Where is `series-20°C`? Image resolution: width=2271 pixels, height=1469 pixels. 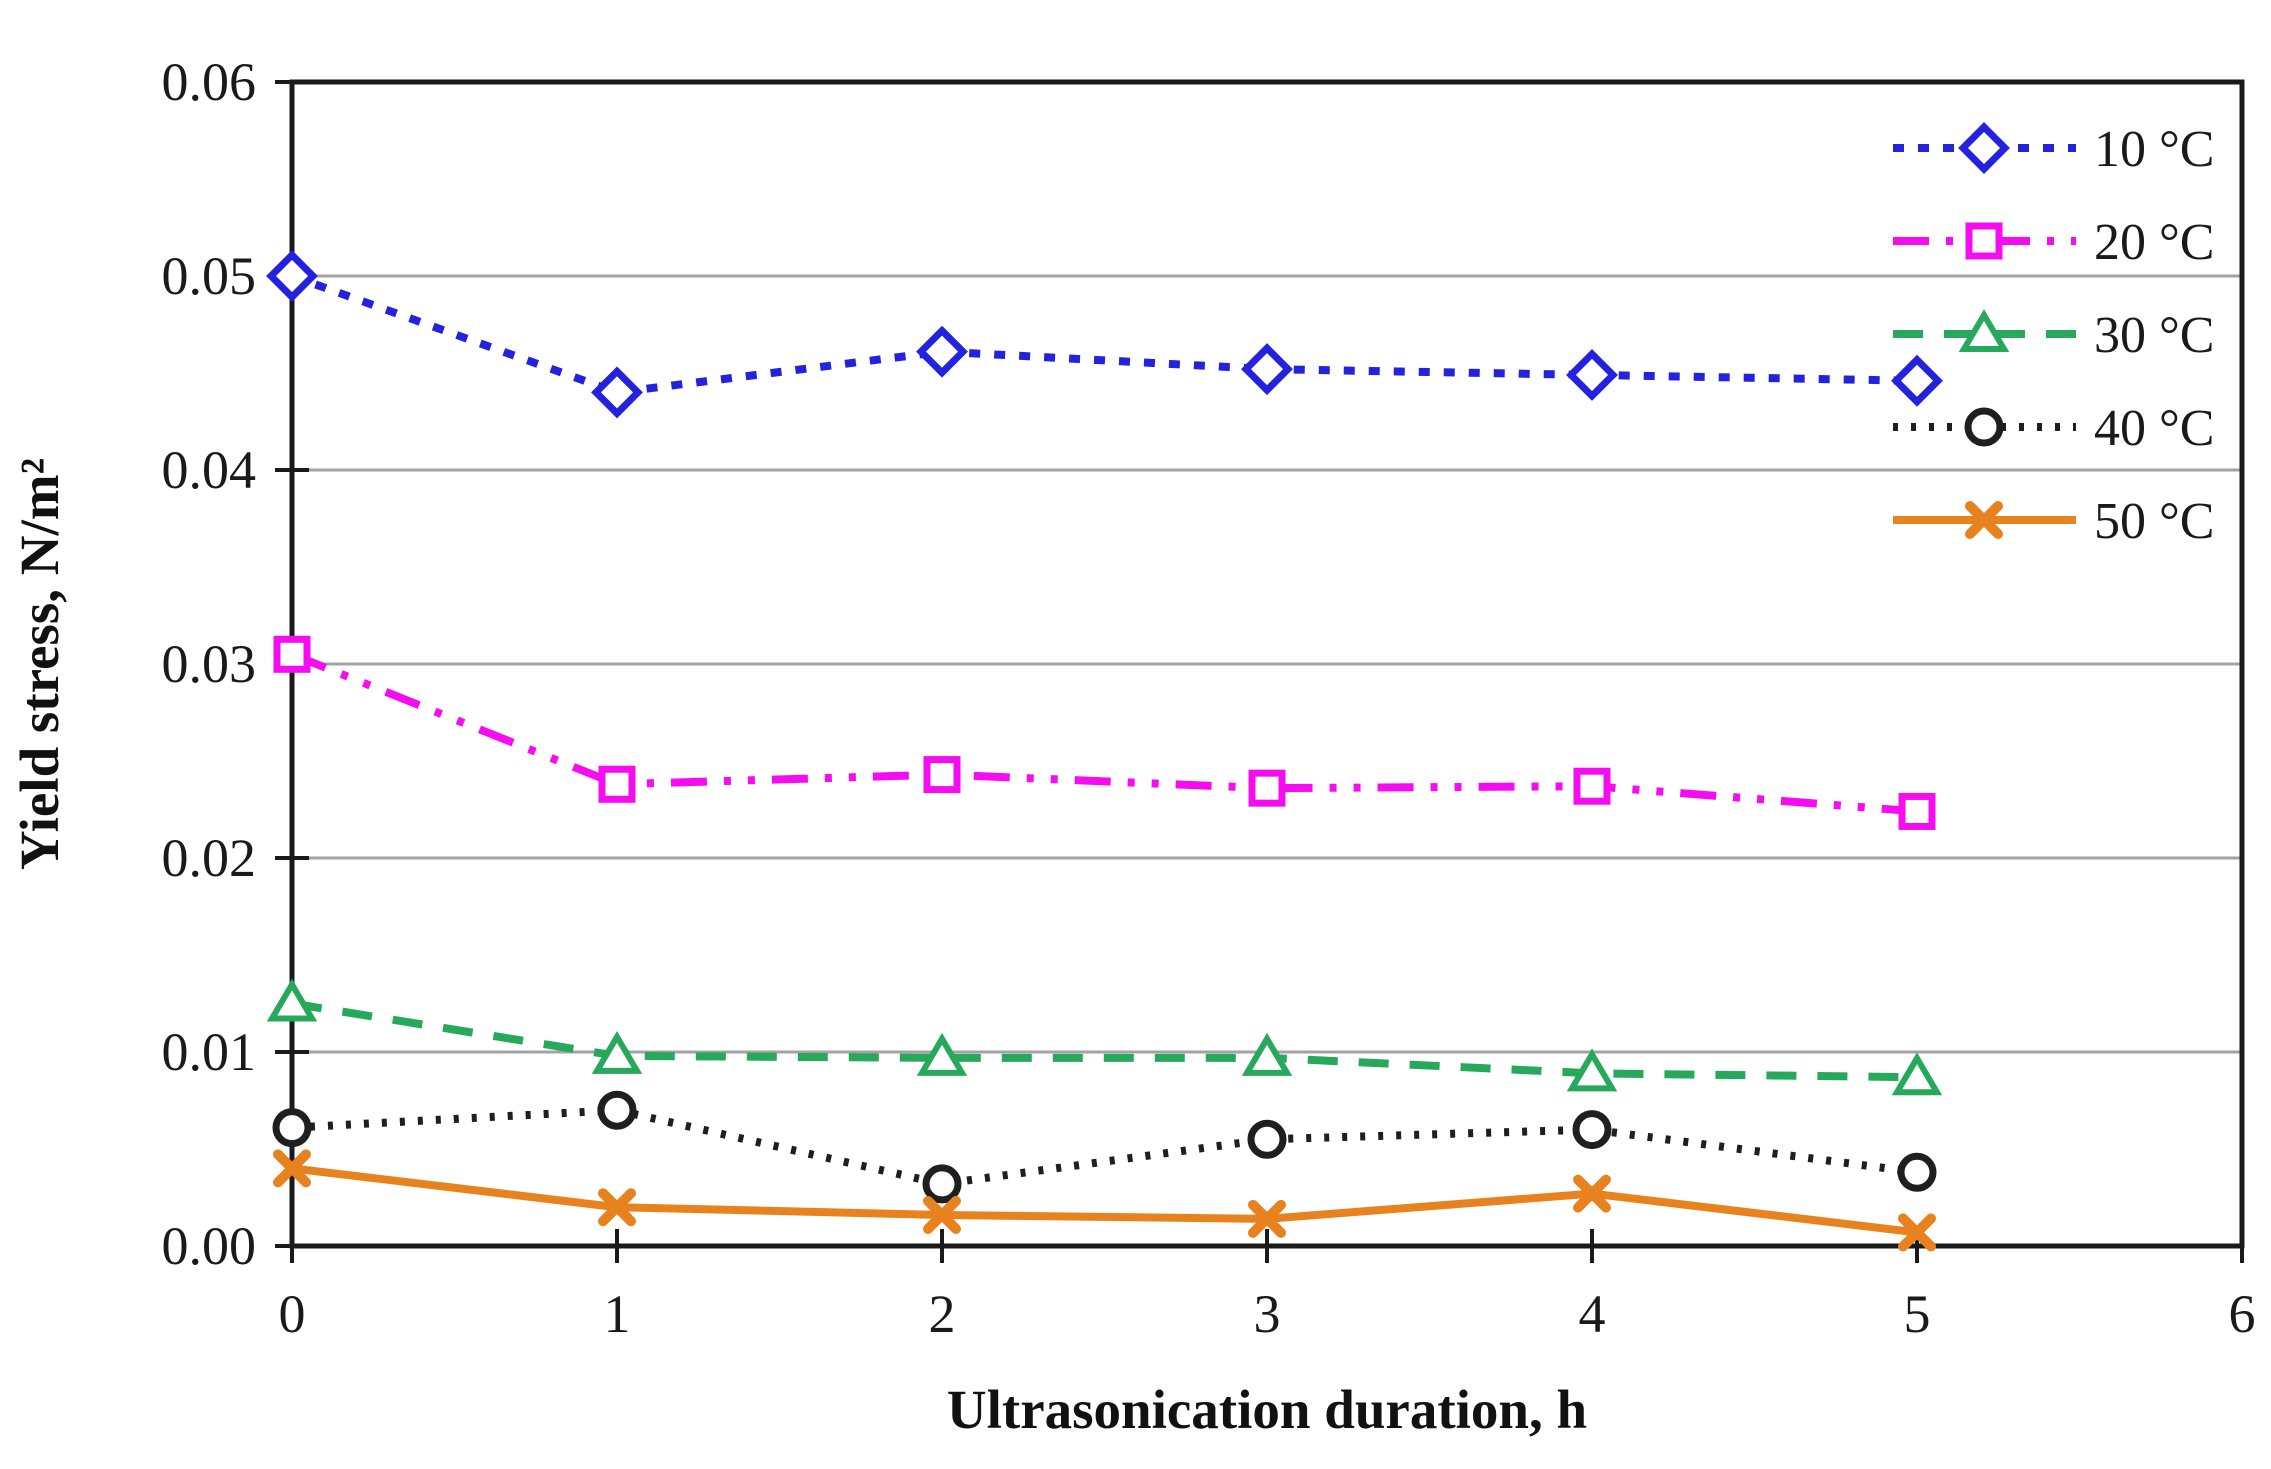
series-20°C is located at coordinates (1104, 732).